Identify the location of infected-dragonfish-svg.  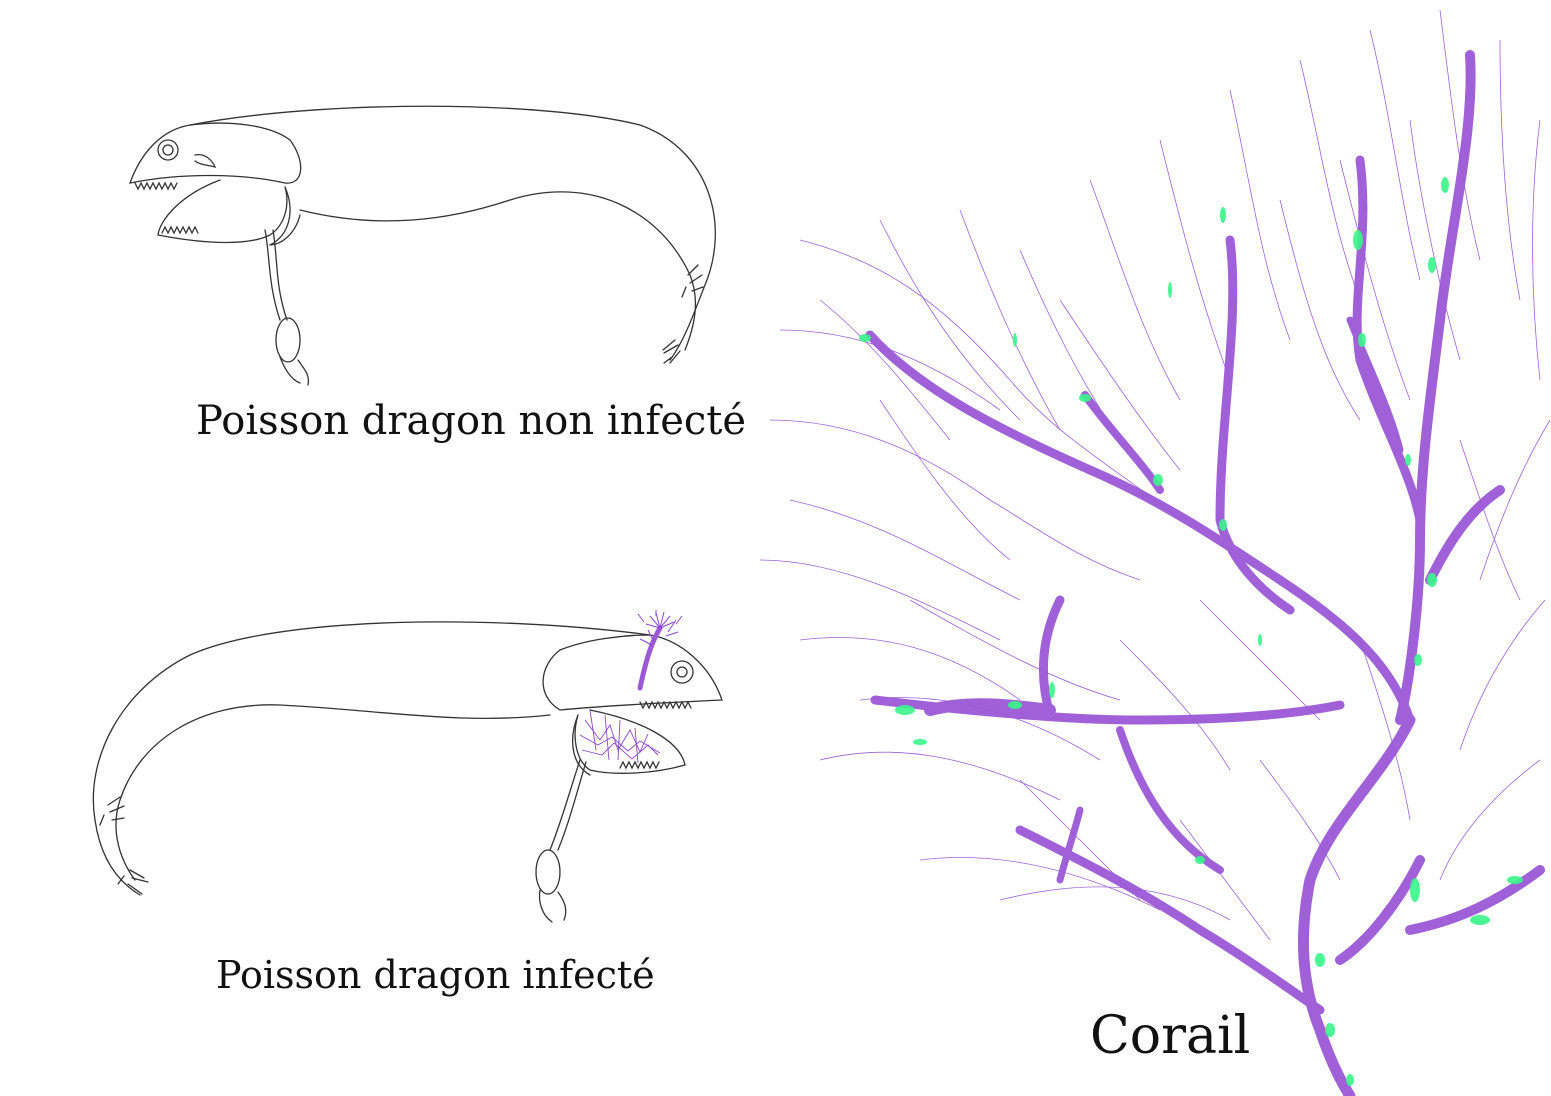
(407, 766).